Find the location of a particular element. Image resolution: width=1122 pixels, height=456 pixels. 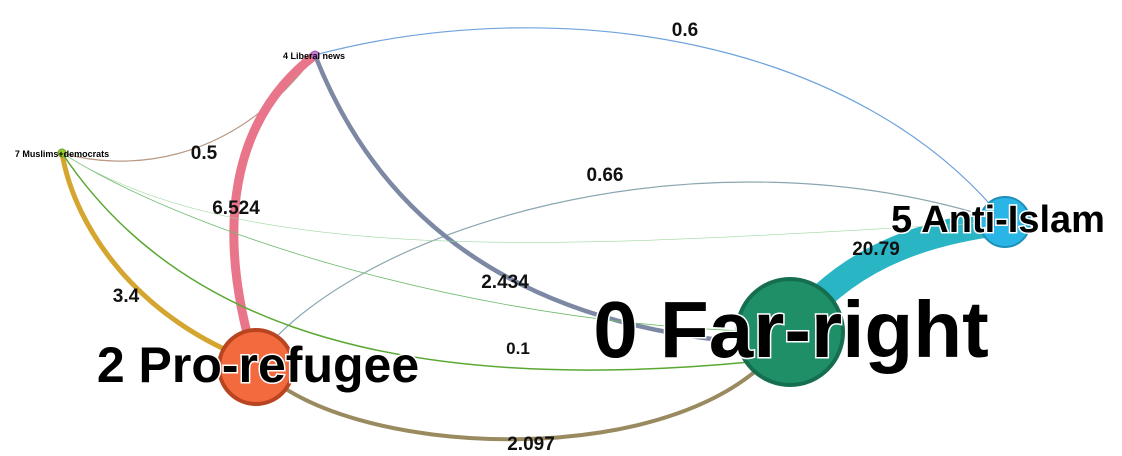

edge-label-2-434: 2.434 is located at coordinates (505, 282).